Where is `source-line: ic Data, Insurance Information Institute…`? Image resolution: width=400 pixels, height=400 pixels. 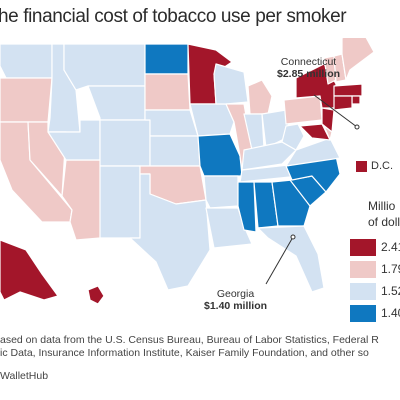
source-line: ic Data, Insurance Information Institute… is located at coordinates (184, 353).